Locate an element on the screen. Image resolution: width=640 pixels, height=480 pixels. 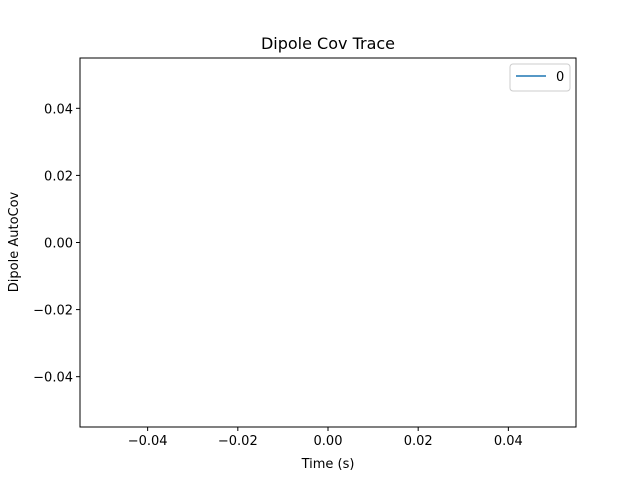
y-tick-label: 0.00 is located at coordinates (58, 244).